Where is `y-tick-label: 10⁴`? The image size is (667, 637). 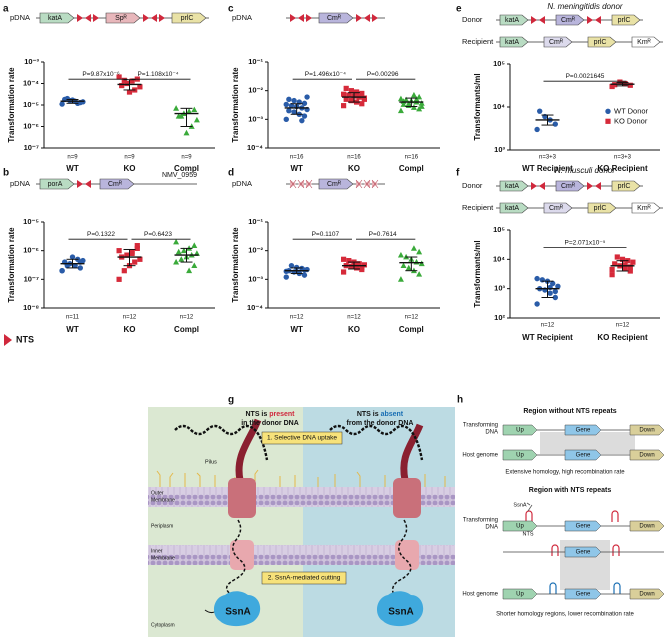
y-tick-label: 10⁴ is located at coordinates (499, 106).